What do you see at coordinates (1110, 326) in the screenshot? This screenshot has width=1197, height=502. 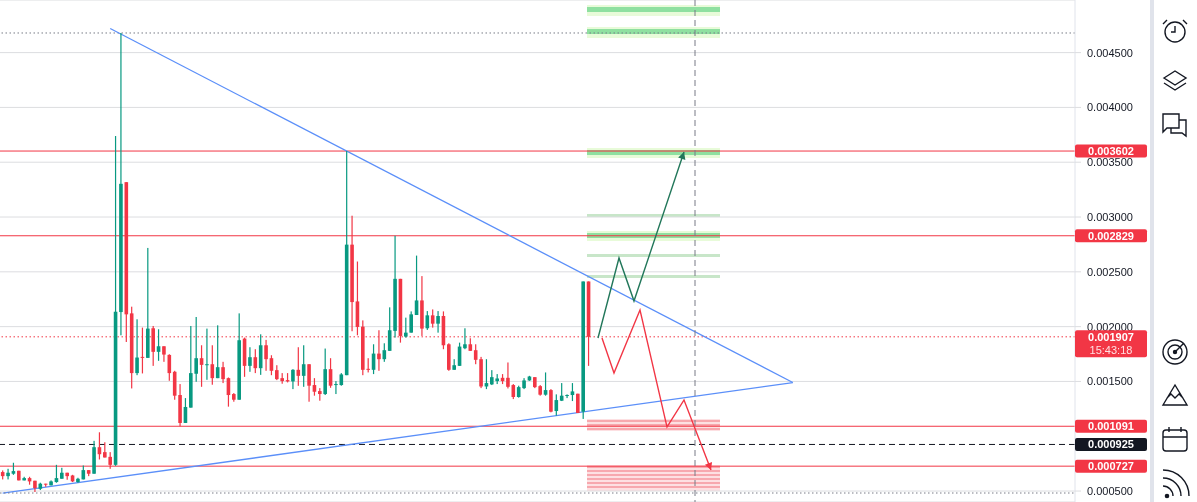 I see `y-tick-label: 0.002000` at bounding box center [1110, 326].